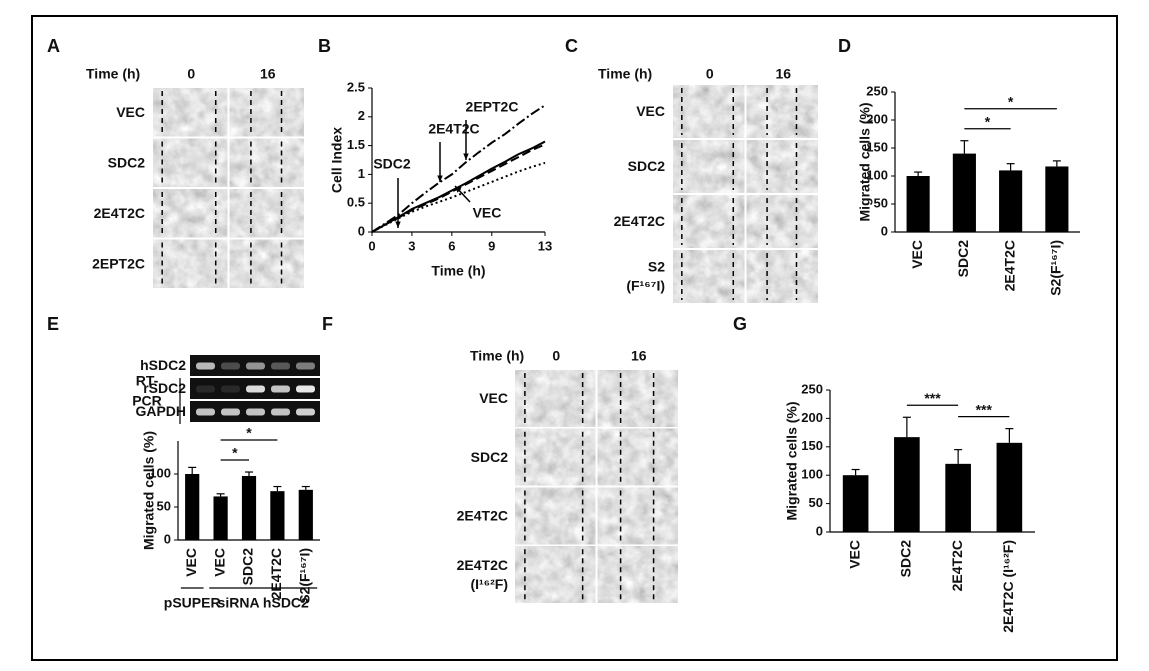 This screenshot has height=671, width=1149. Describe the element at coordinates (192, 603) in the screenshot. I see `group-label: pSUPER` at that location.